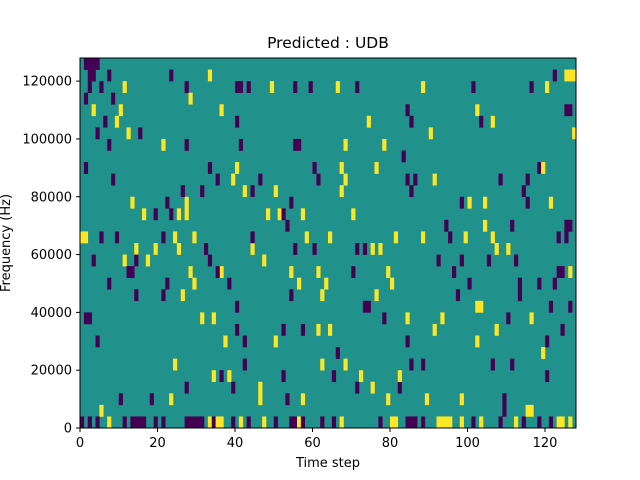  Describe the element at coordinates (47, 82) in the screenshot. I see `y-tick-label: 120000` at that location.